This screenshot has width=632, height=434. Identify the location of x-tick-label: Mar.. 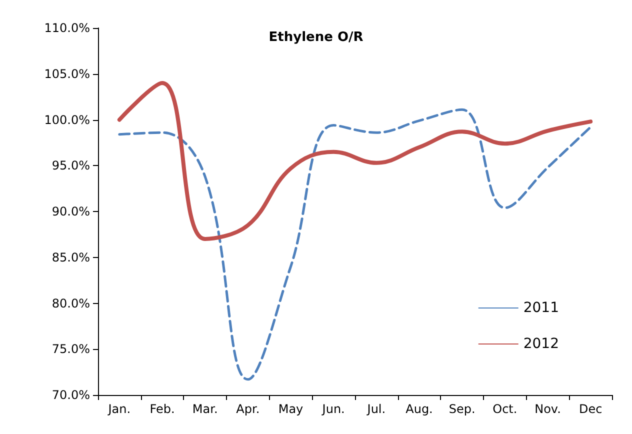
(205, 409).